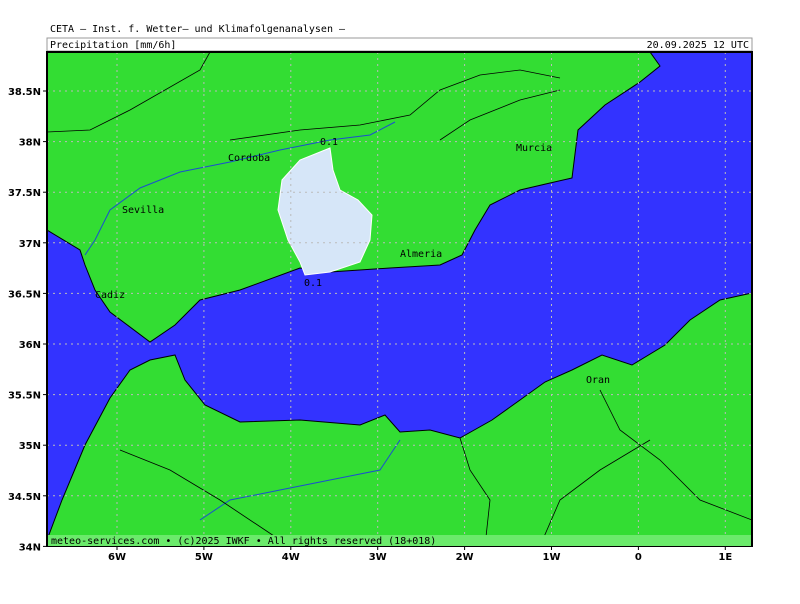 The height and width of the screenshot is (604, 800). What do you see at coordinates (378, 557) in the screenshot?
I see `lon-label: 3W` at bounding box center [378, 557].